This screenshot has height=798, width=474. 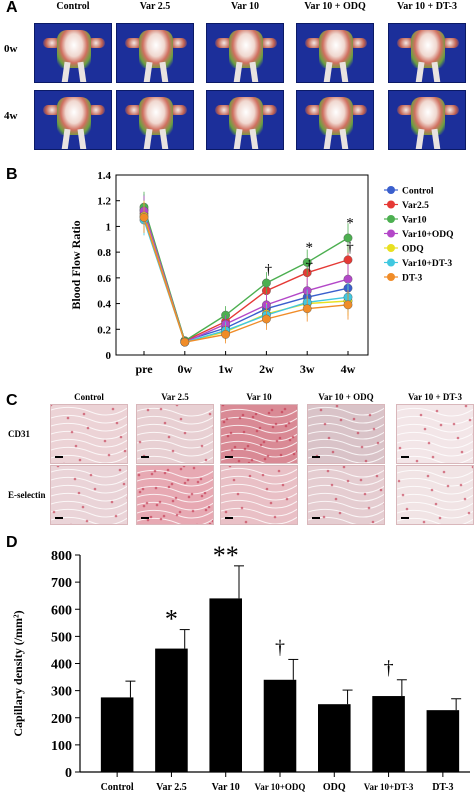 I want to click on x-tick-label: Var 10, so click(x=226, y=787).